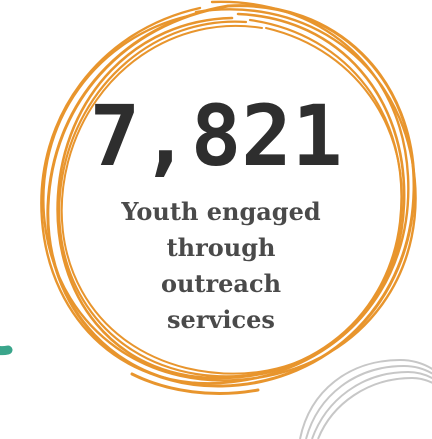  I want to click on stat-number: 7,821, so click(216, 136).